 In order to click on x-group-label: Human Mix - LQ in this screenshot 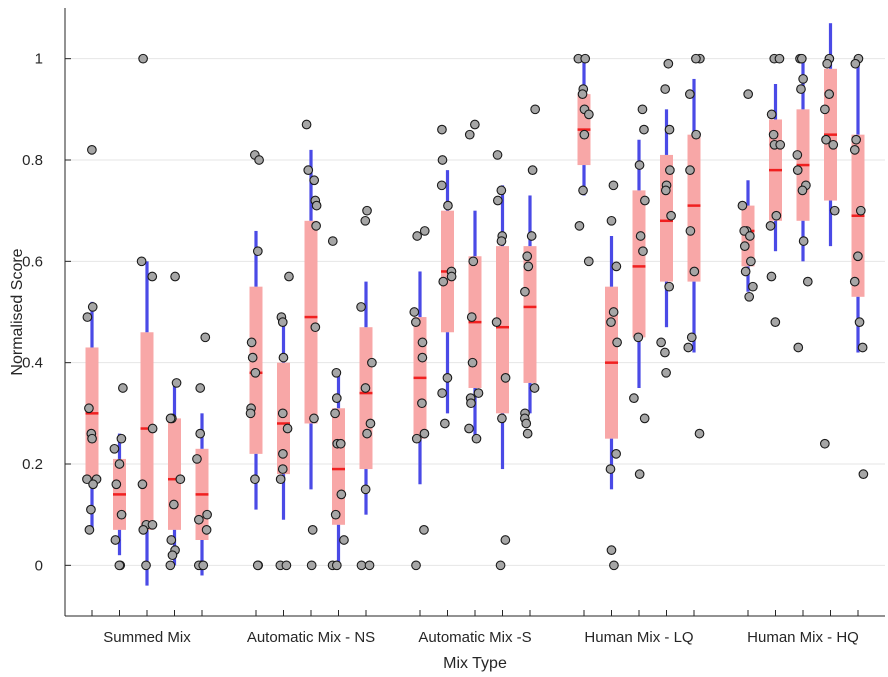, I will do `click(638, 637)`.